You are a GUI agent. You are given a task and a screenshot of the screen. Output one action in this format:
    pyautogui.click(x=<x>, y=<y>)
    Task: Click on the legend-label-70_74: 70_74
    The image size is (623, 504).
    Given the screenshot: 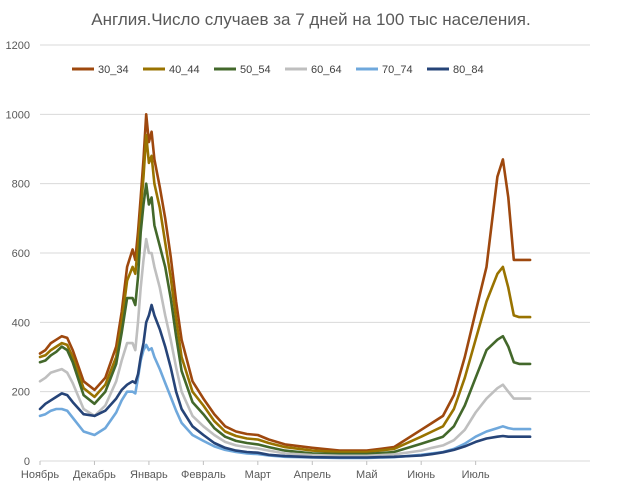 What is the action you would take?
    pyautogui.click(x=397, y=70)
    